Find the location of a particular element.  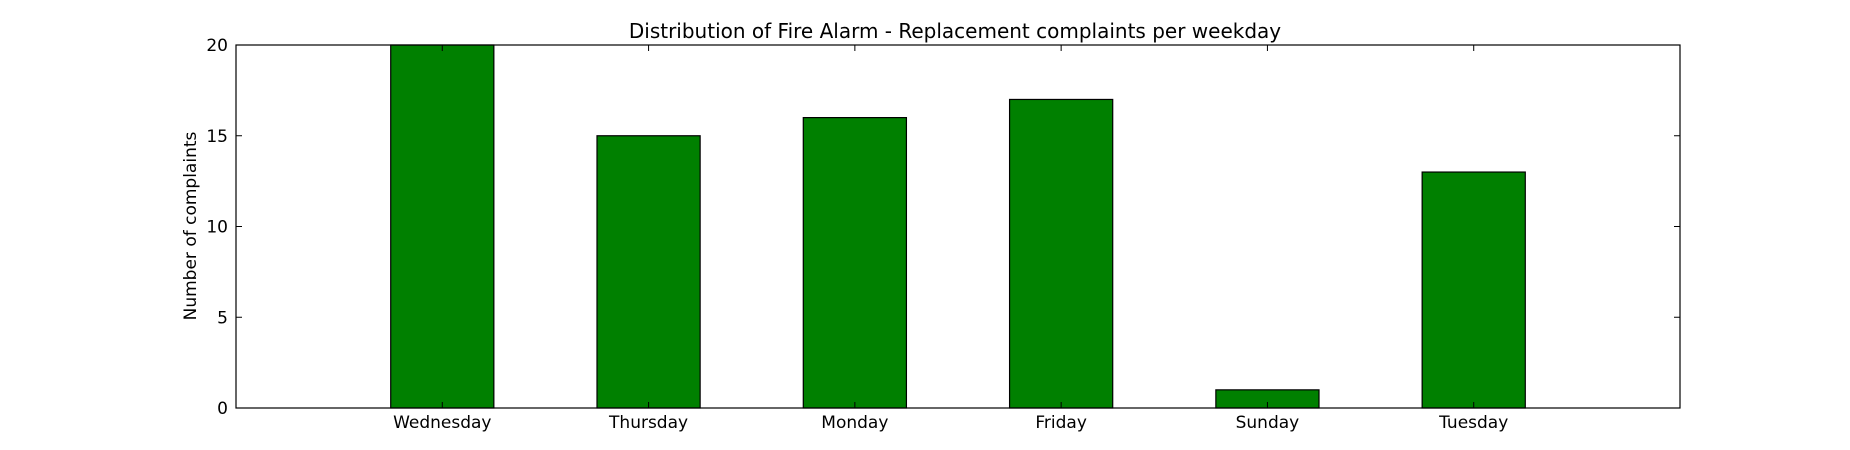

bar-wednesday is located at coordinates (442, 226).